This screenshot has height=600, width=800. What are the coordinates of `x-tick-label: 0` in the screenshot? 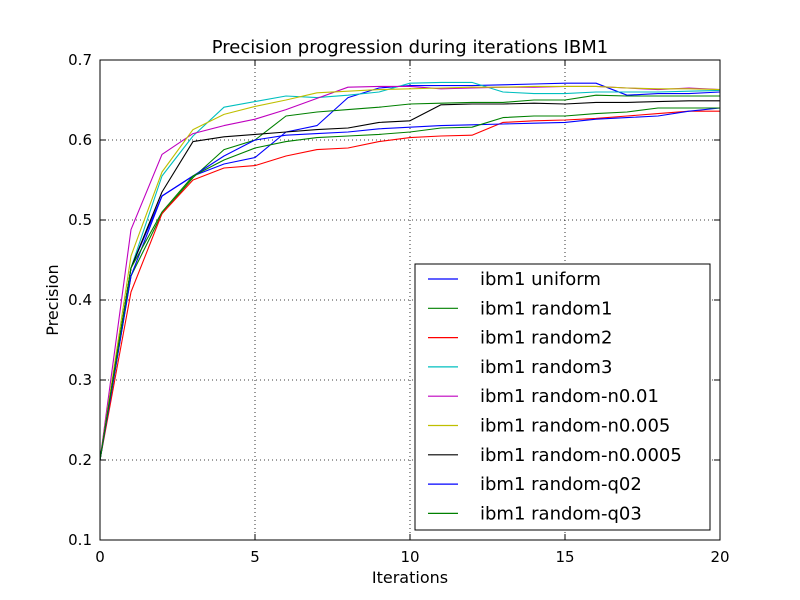 It's located at (100, 557).